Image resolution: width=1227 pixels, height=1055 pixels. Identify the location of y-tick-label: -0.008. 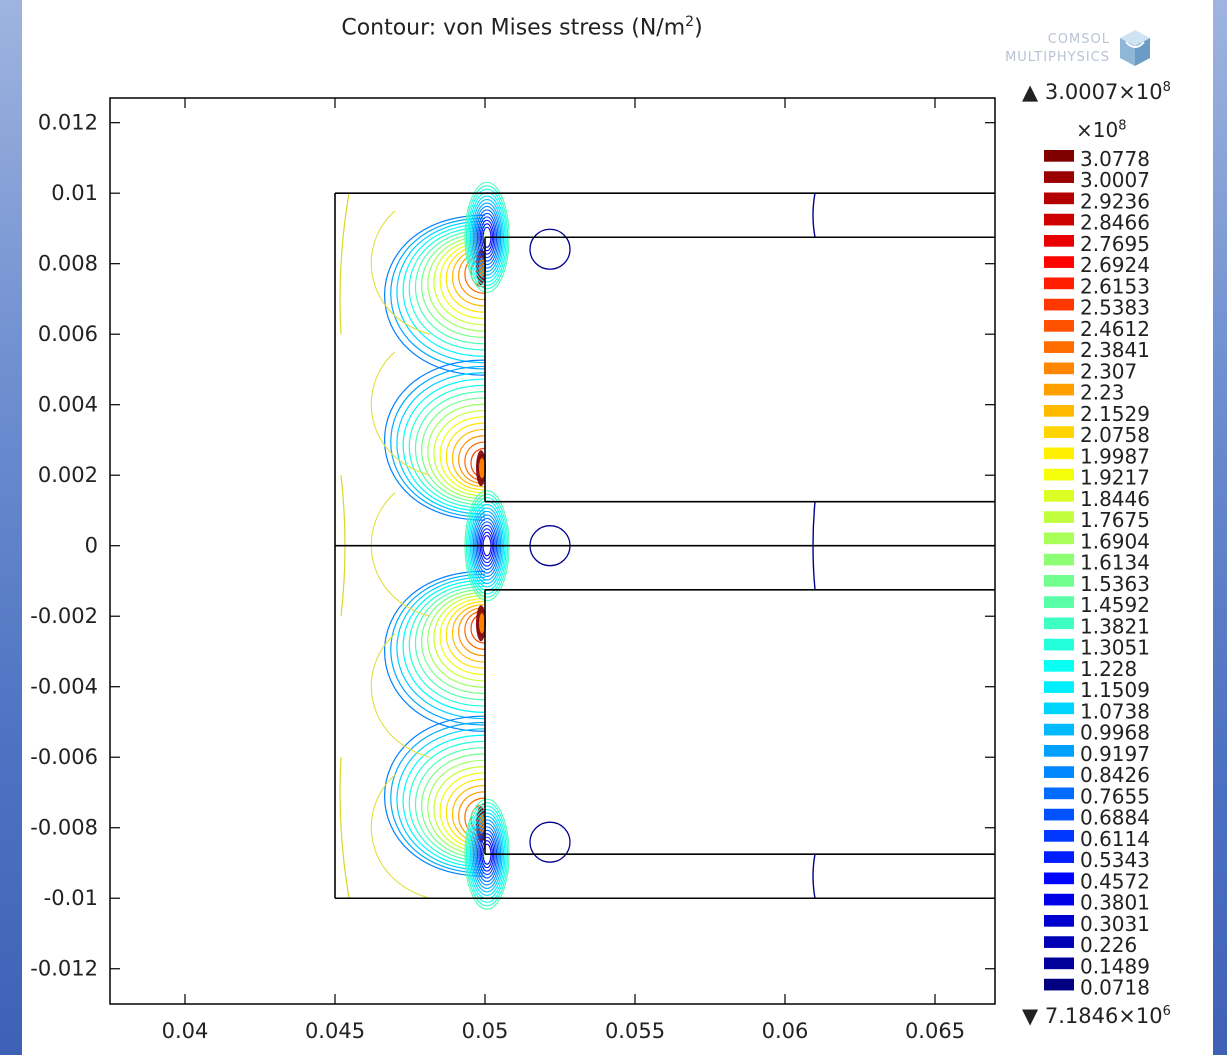
(64, 828).